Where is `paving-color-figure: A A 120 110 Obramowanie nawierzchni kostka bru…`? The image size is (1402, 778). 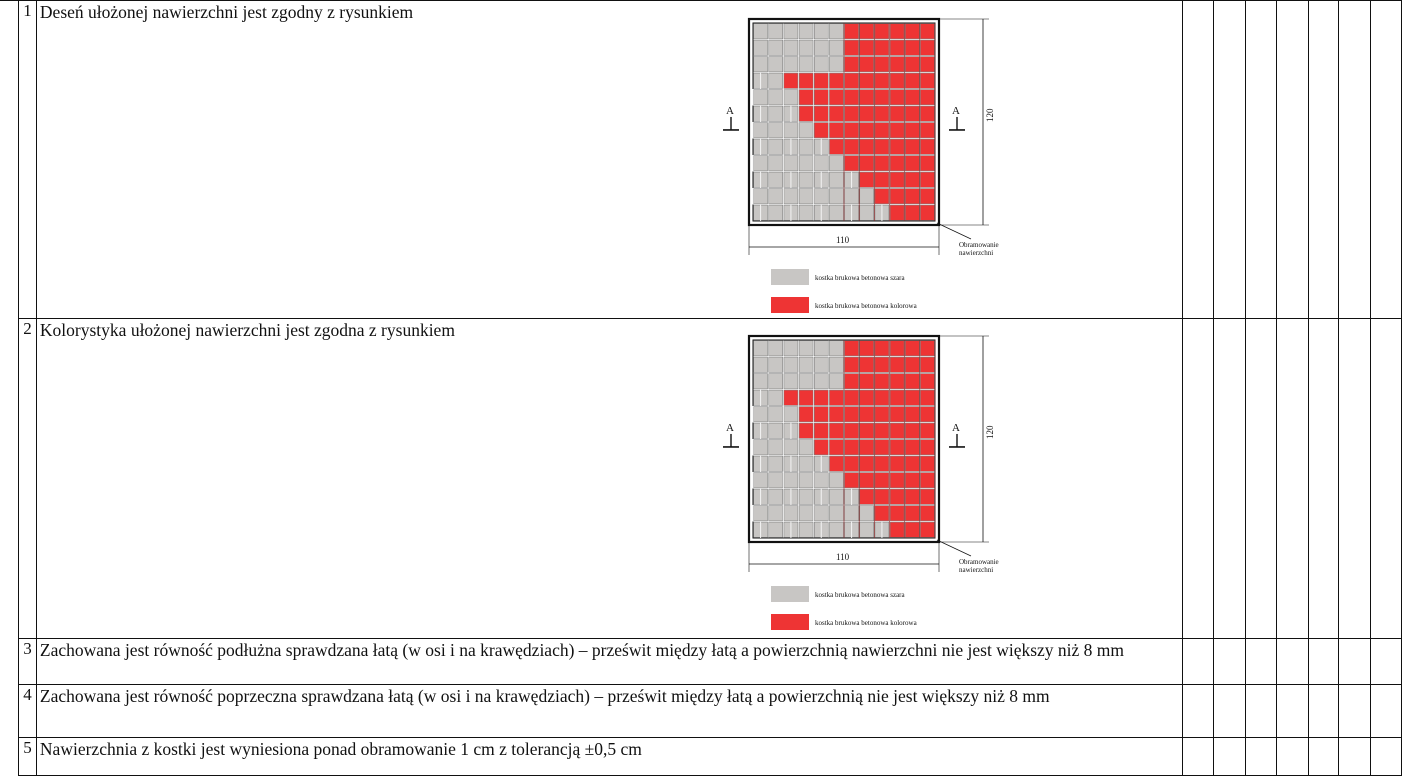 paving-color-figure: A A 120 110 Obramowanie nawierzchni kostka bru… is located at coordinates (861, 482).